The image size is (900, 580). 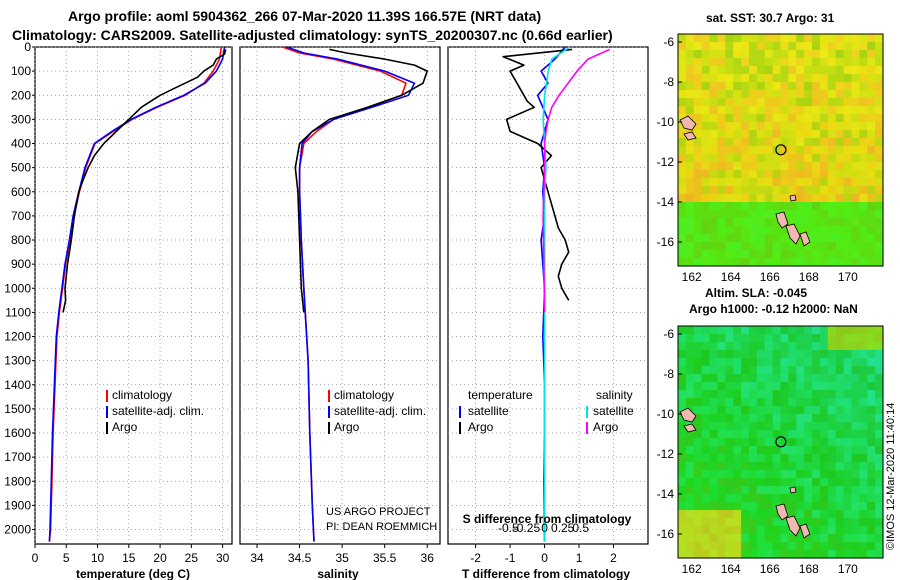 What do you see at coordinates (21, 144) in the screenshot?
I see `y-tick-label: 400` at bounding box center [21, 144].